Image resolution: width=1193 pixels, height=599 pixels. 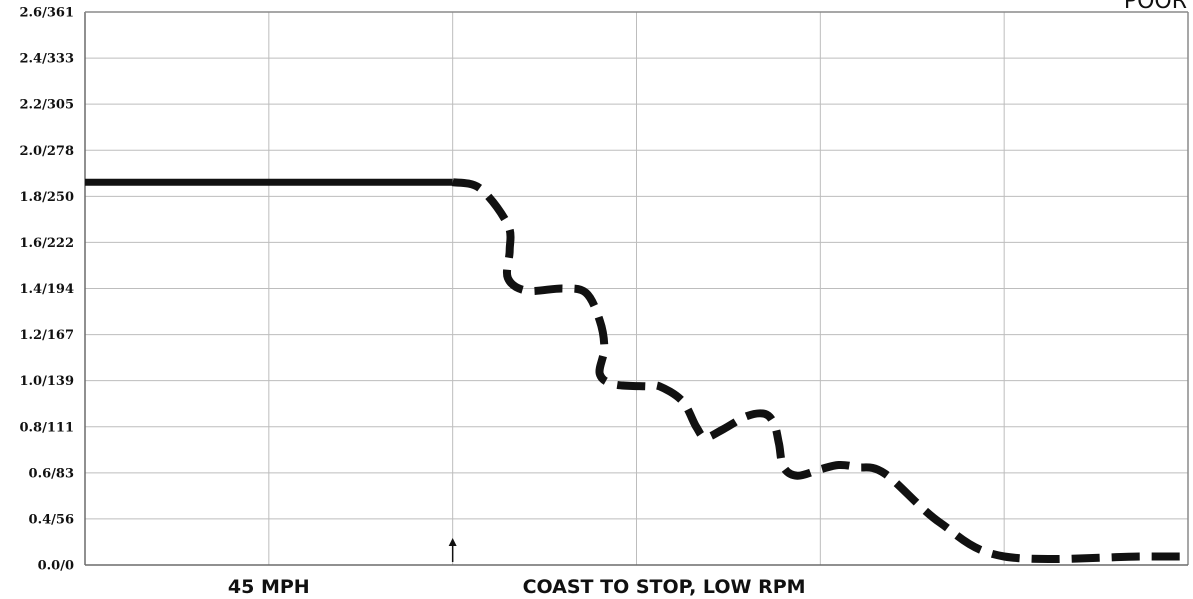 What do you see at coordinates (46, 13) in the screenshot?
I see `y-tick-label: 2.6/361` at bounding box center [46, 13].